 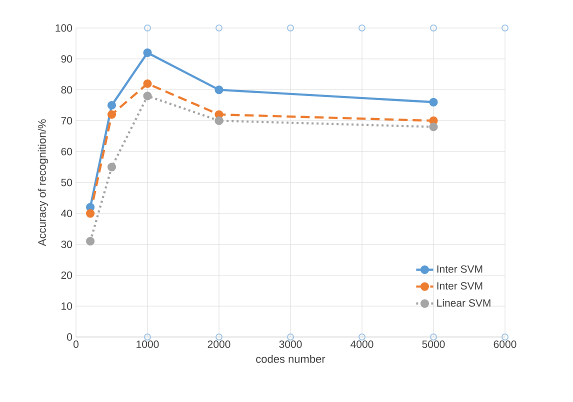 I want to click on y-tick-label: 60, so click(x=66, y=152).